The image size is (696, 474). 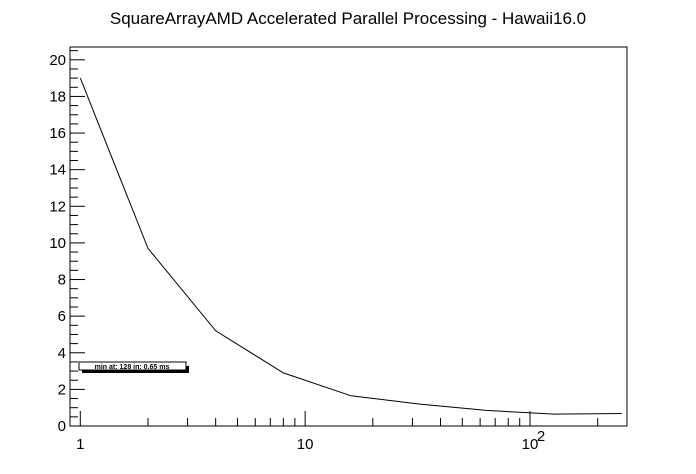 What do you see at coordinates (57, 206) in the screenshot?
I see `y-tick-label: 12` at bounding box center [57, 206].